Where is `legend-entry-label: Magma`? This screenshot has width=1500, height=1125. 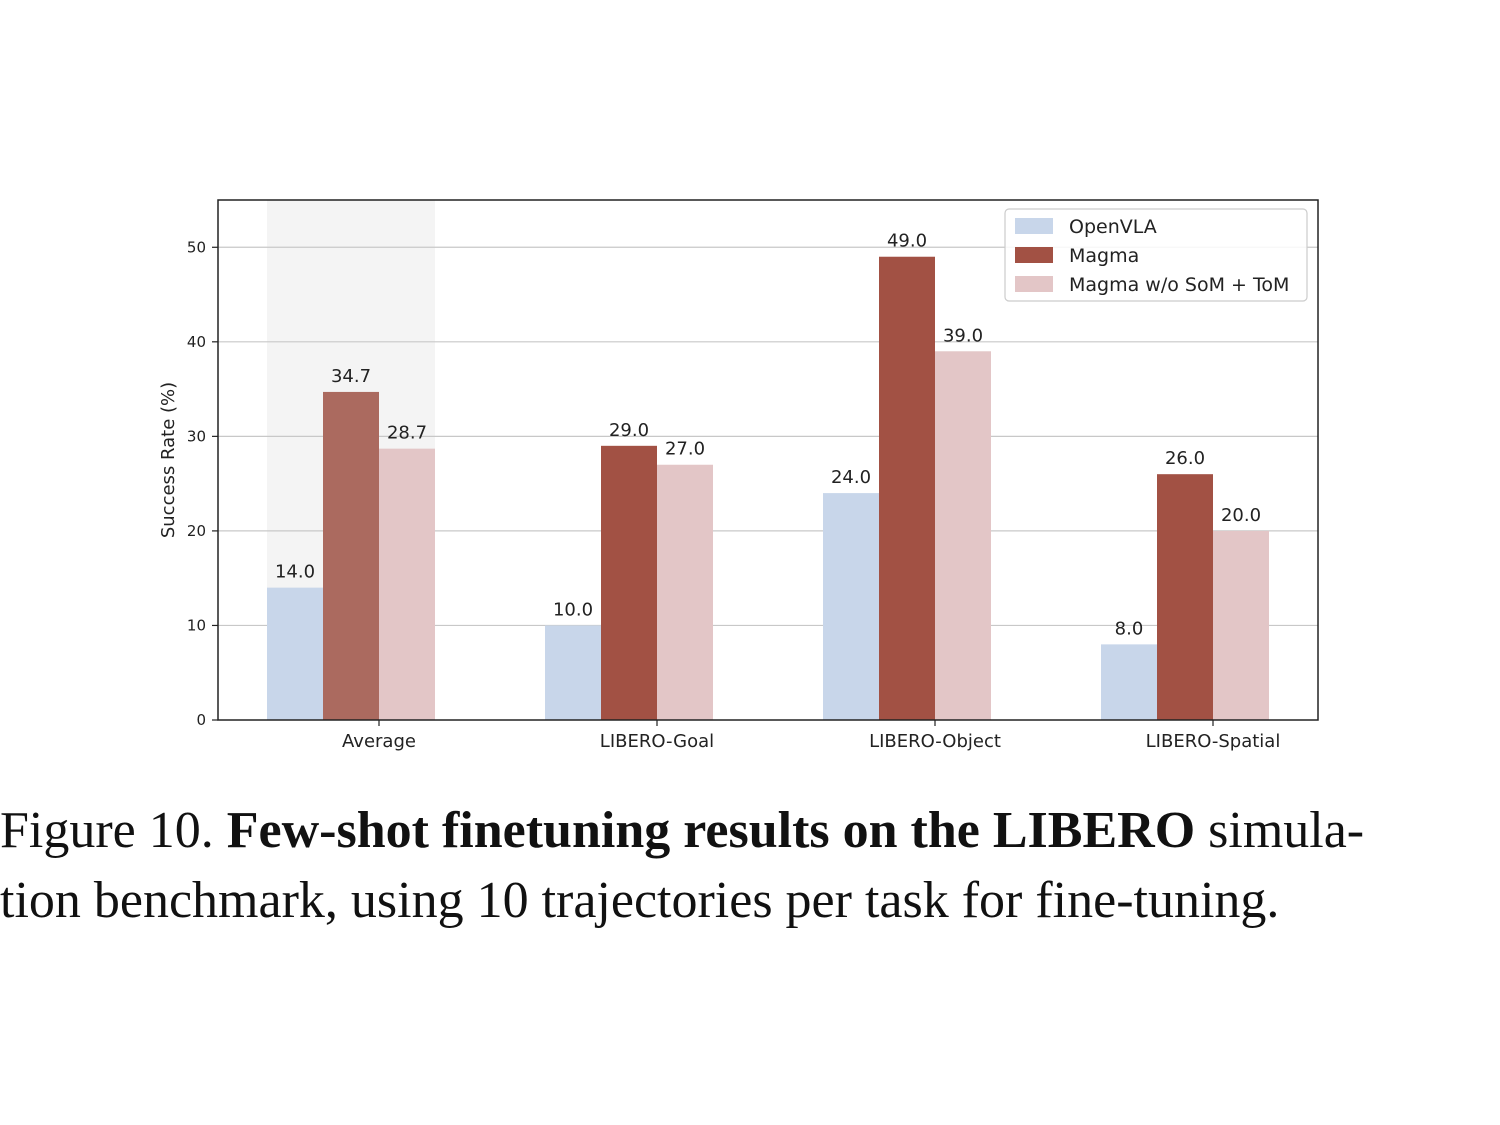 legend-entry-label: Magma is located at coordinates (1104, 256).